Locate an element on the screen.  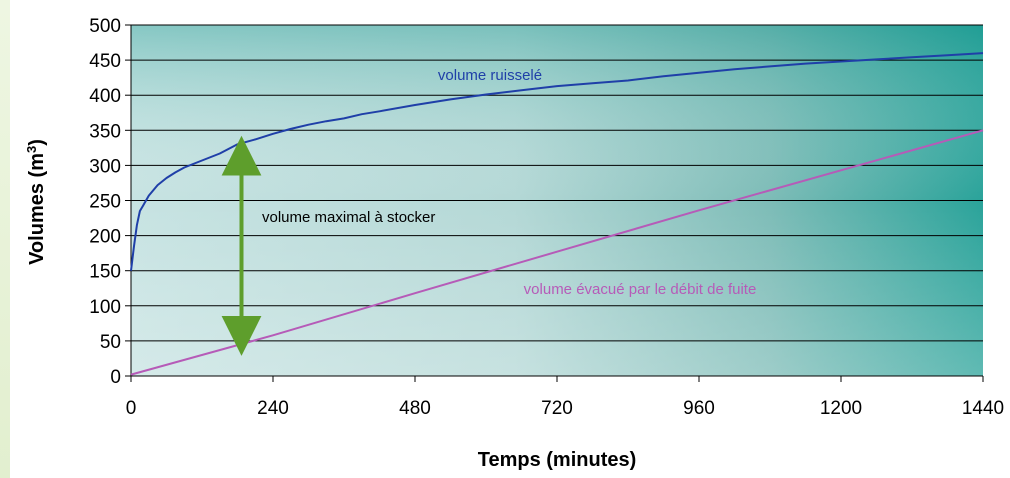
y-tick-labels: 0 50 100 150 200 250 300 350 400 450 500 is located at coordinates (105, 202).